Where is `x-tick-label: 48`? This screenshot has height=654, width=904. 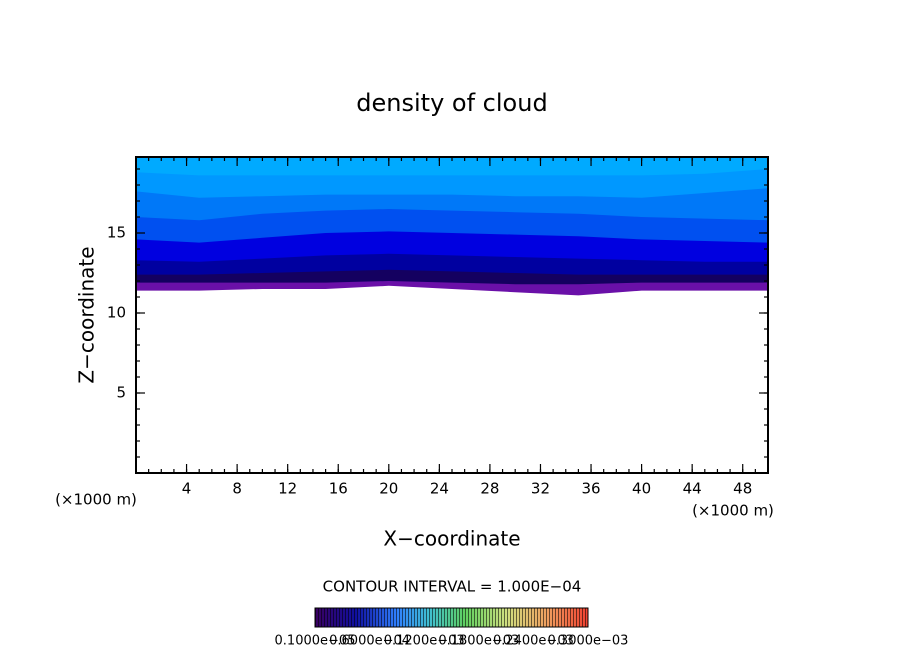
x-tick-label: 48 is located at coordinates (742, 489).